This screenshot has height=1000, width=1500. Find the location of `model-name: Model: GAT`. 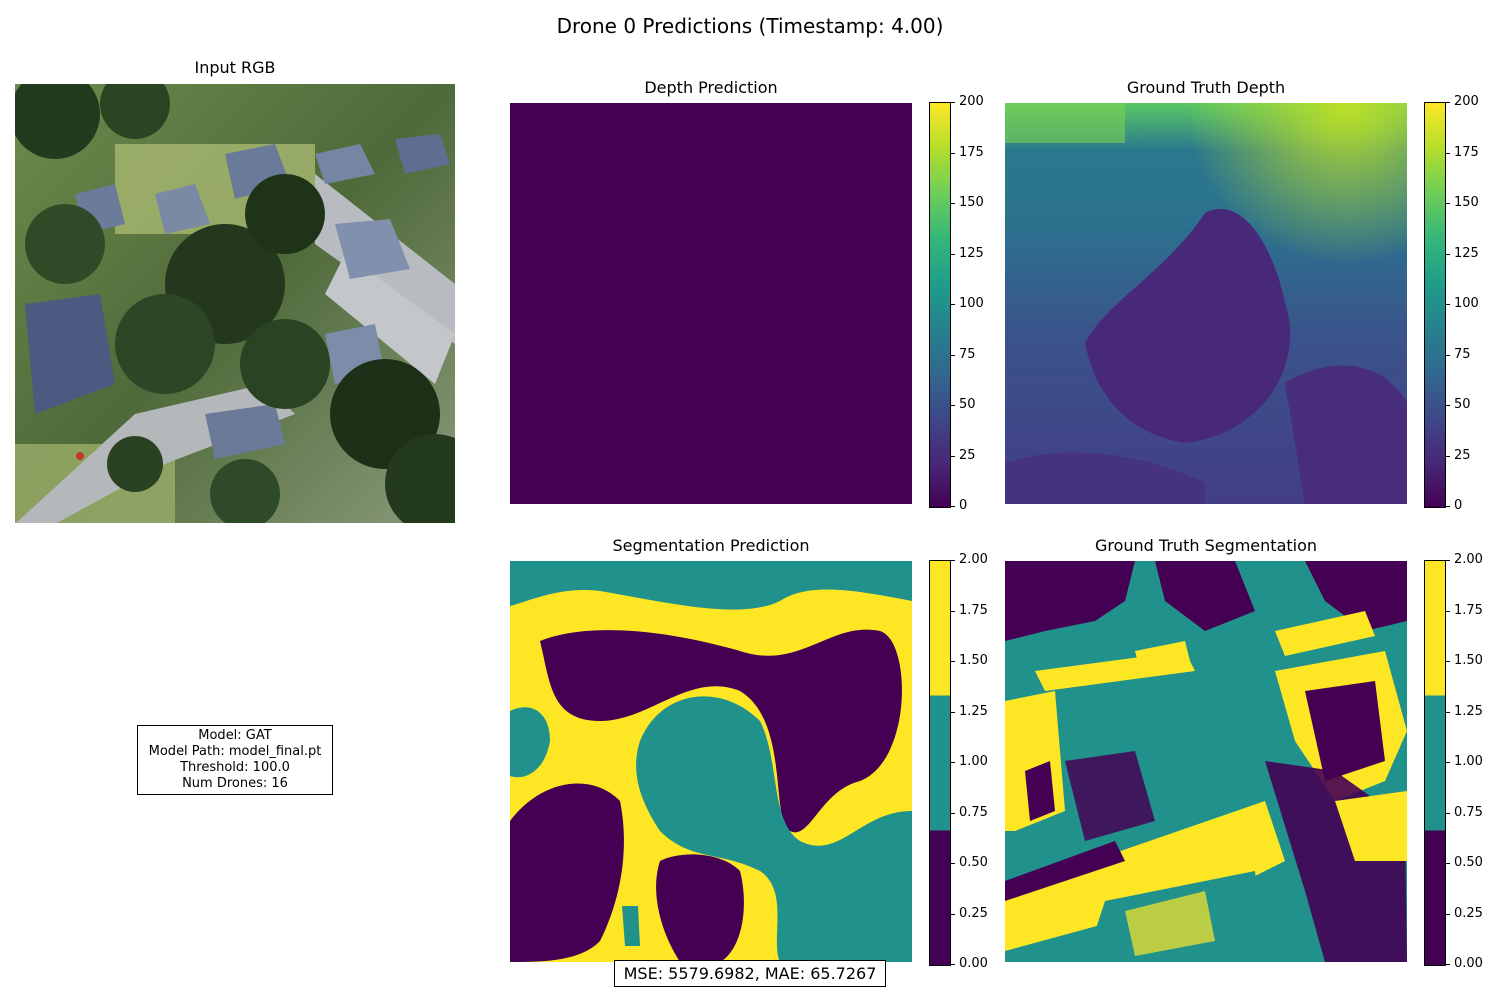

model-name: Model: GAT is located at coordinates (235, 735).